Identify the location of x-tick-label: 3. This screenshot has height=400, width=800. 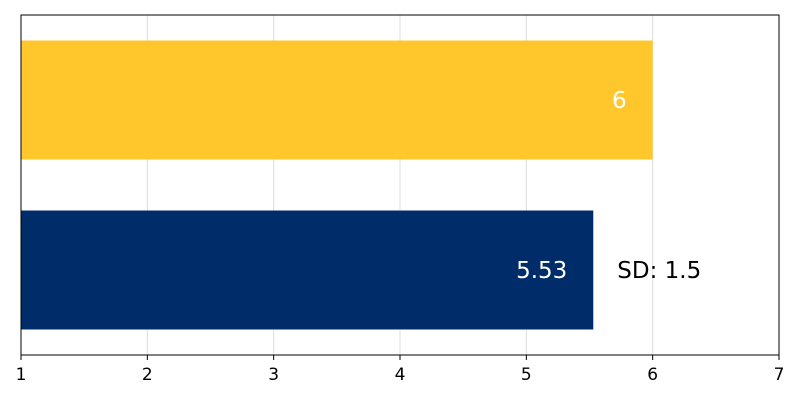
(273, 375).